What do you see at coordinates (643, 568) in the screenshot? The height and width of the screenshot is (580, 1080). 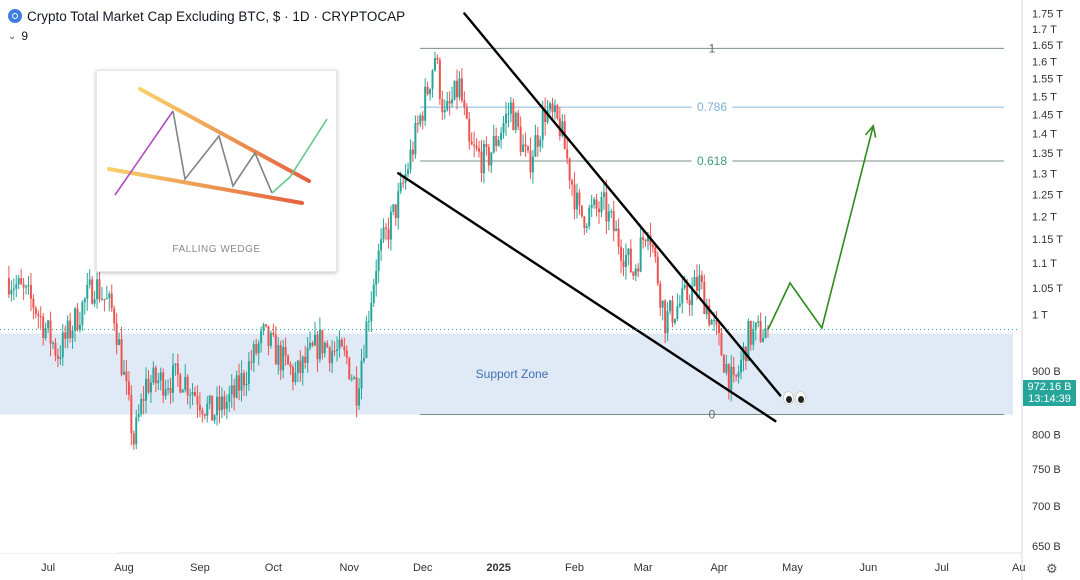 I see `time-tick-label: Mar` at bounding box center [643, 568].